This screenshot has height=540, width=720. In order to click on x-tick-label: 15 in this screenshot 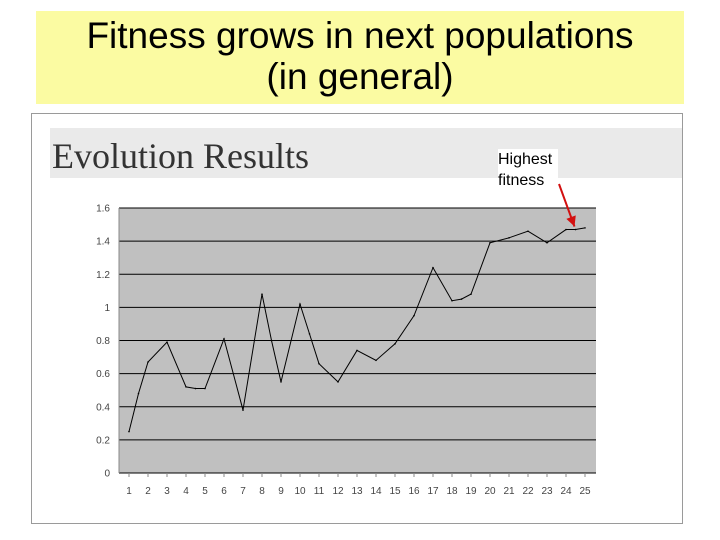, I will do `click(395, 491)`.